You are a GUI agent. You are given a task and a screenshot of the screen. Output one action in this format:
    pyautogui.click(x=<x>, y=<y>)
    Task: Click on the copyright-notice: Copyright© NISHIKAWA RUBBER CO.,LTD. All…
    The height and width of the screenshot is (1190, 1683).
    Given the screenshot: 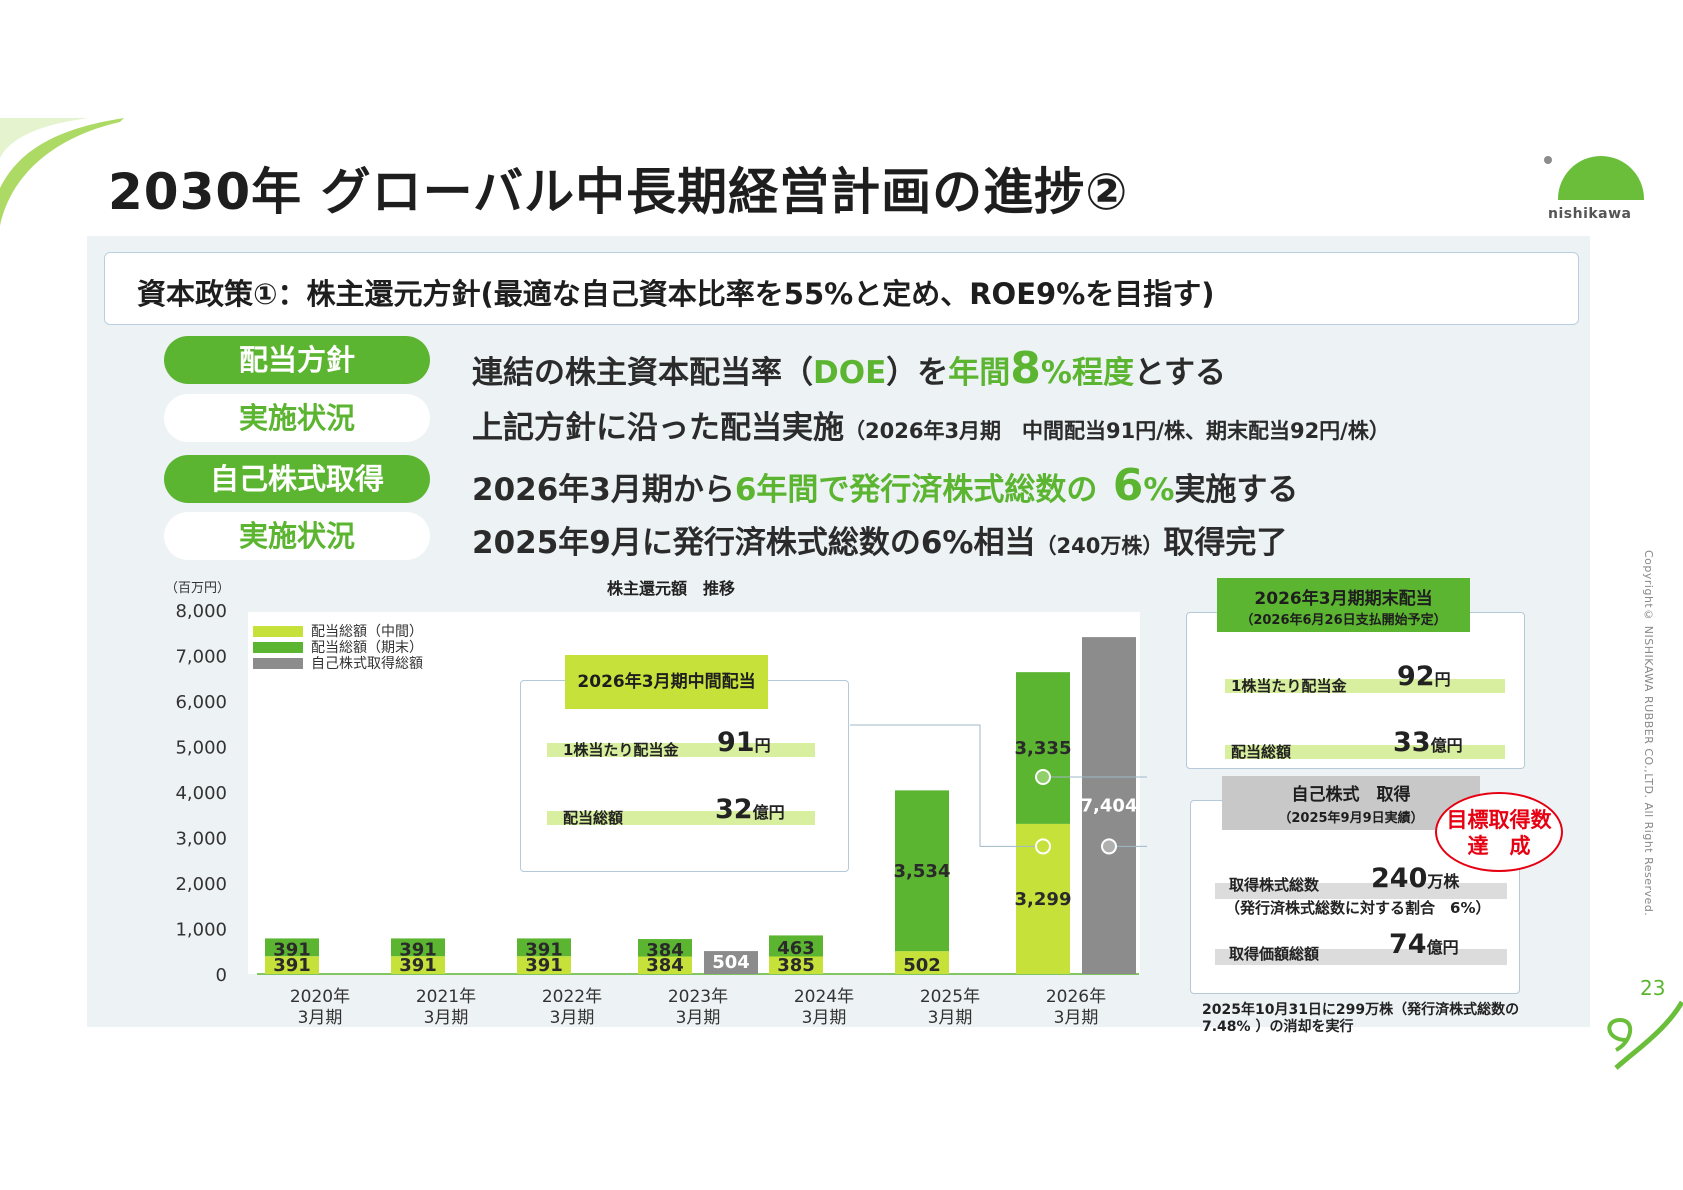 What is the action you would take?
    pyautogui.click(x=1648, y=733)
    